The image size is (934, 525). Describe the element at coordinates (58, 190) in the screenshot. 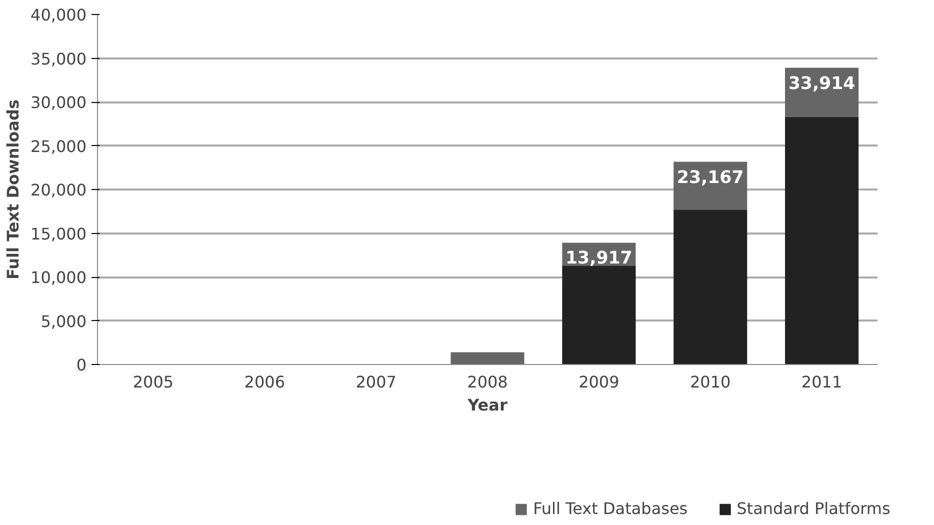

I see `y-tick-label: 20,000` at that location.